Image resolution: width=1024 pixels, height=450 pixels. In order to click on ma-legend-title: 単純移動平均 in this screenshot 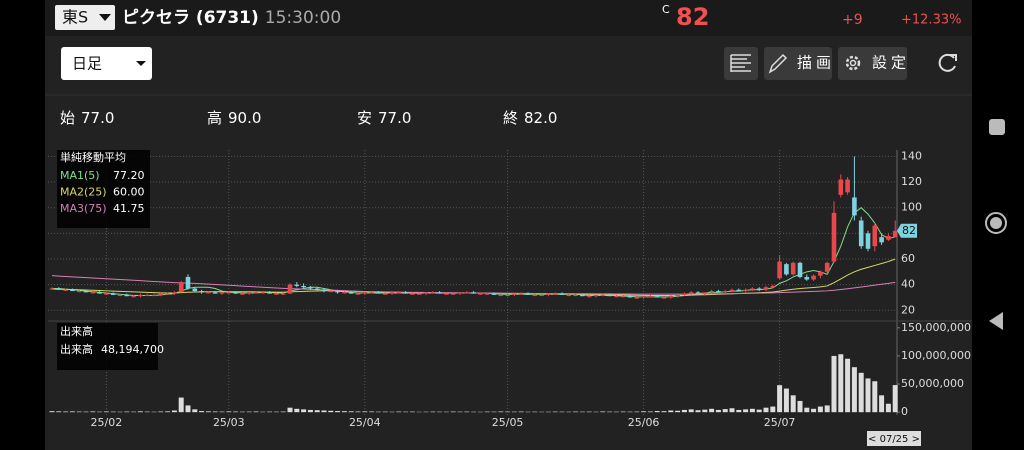, I will do `click(93, 157)`.